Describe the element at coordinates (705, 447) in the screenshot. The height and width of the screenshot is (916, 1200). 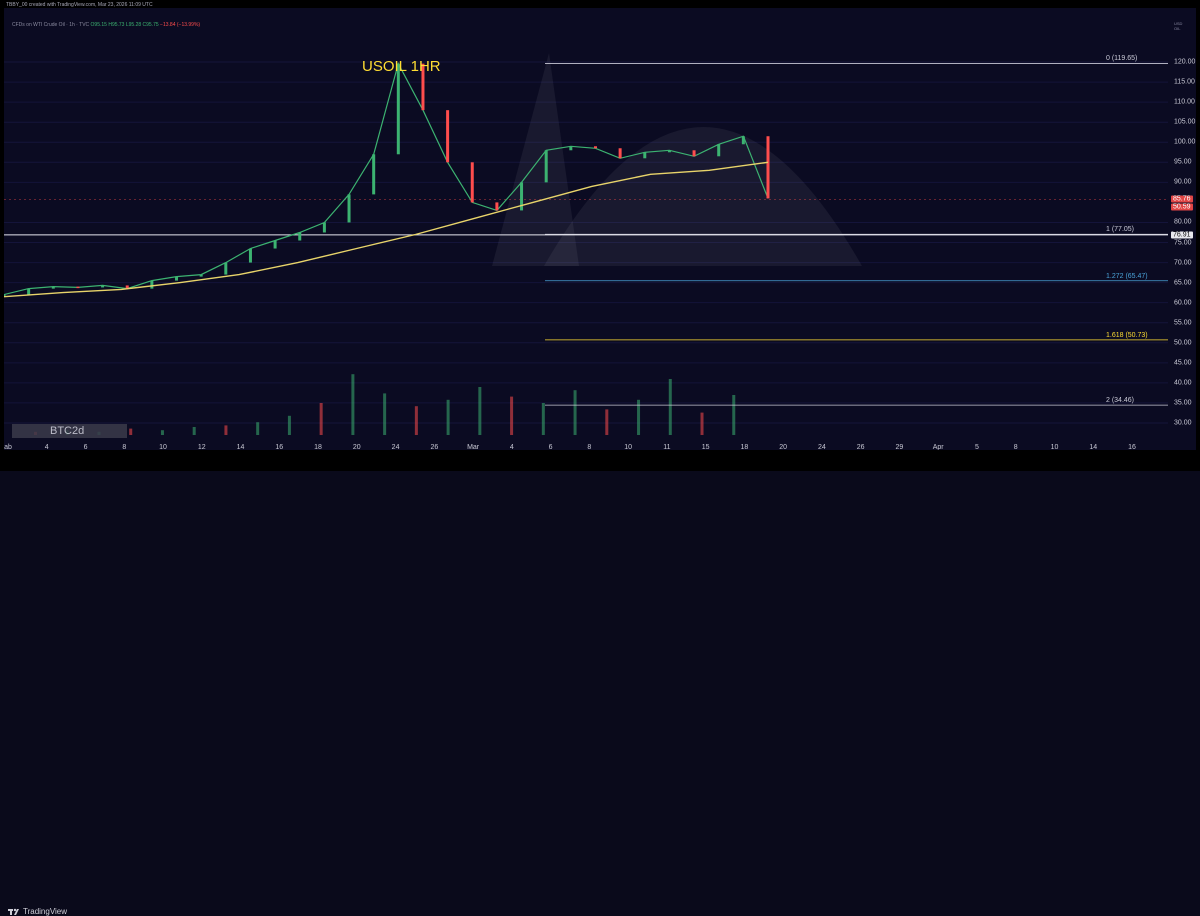
I see `date-axis-label: 15` at that location.